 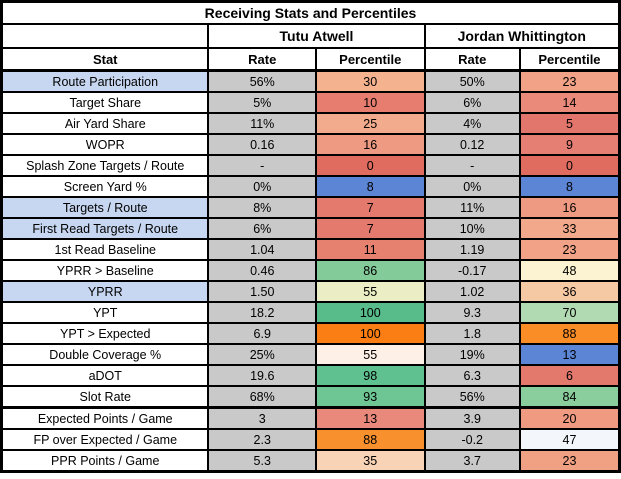 What do you see at coordinates (105, 144) in the screenshot?
I see `stat-label: WOPR` at bounding box center [105, 144].